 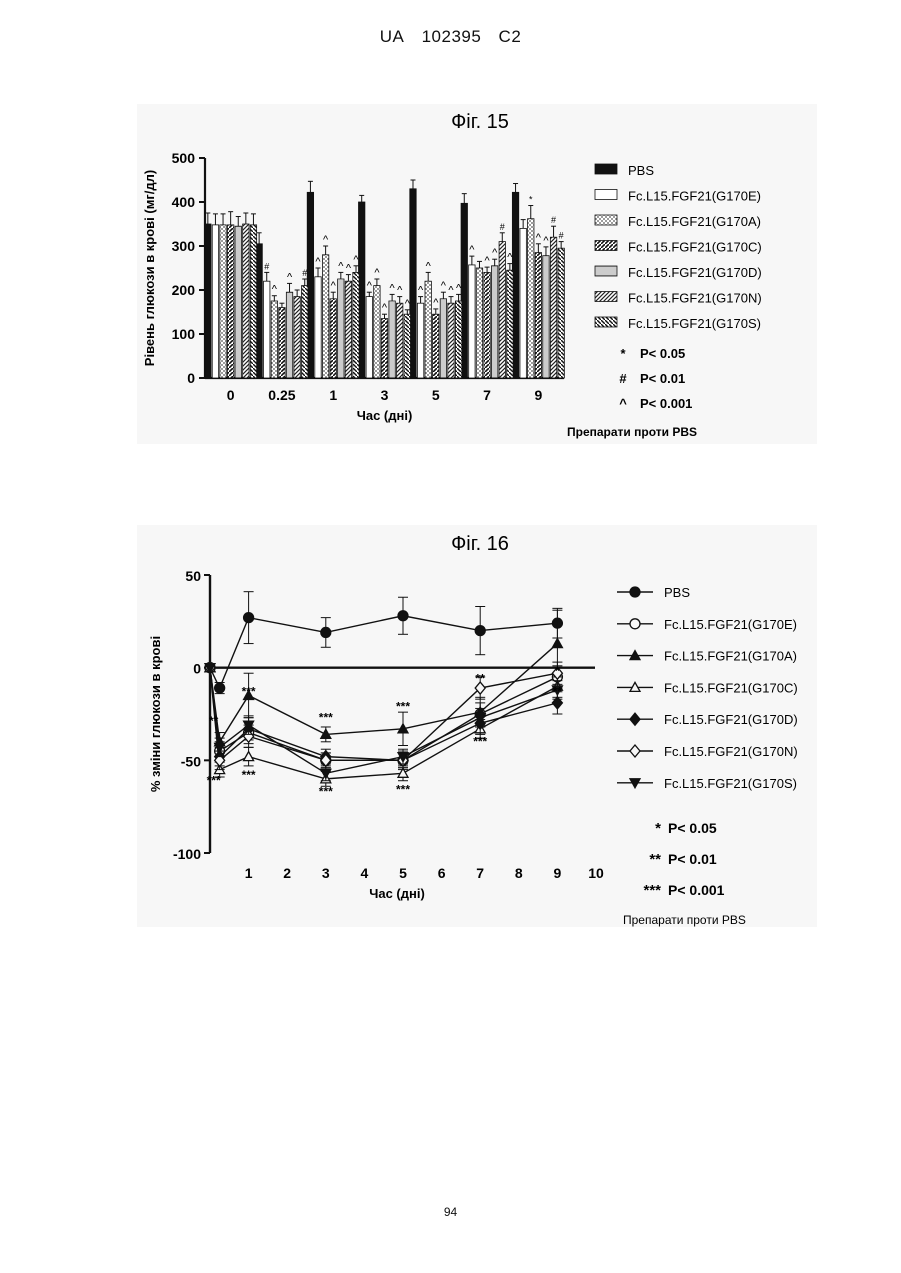 What do you see at coordinates (658, 828) in the screenshot?
I see `significance-symbol: *` at bounding box center [658, 828].